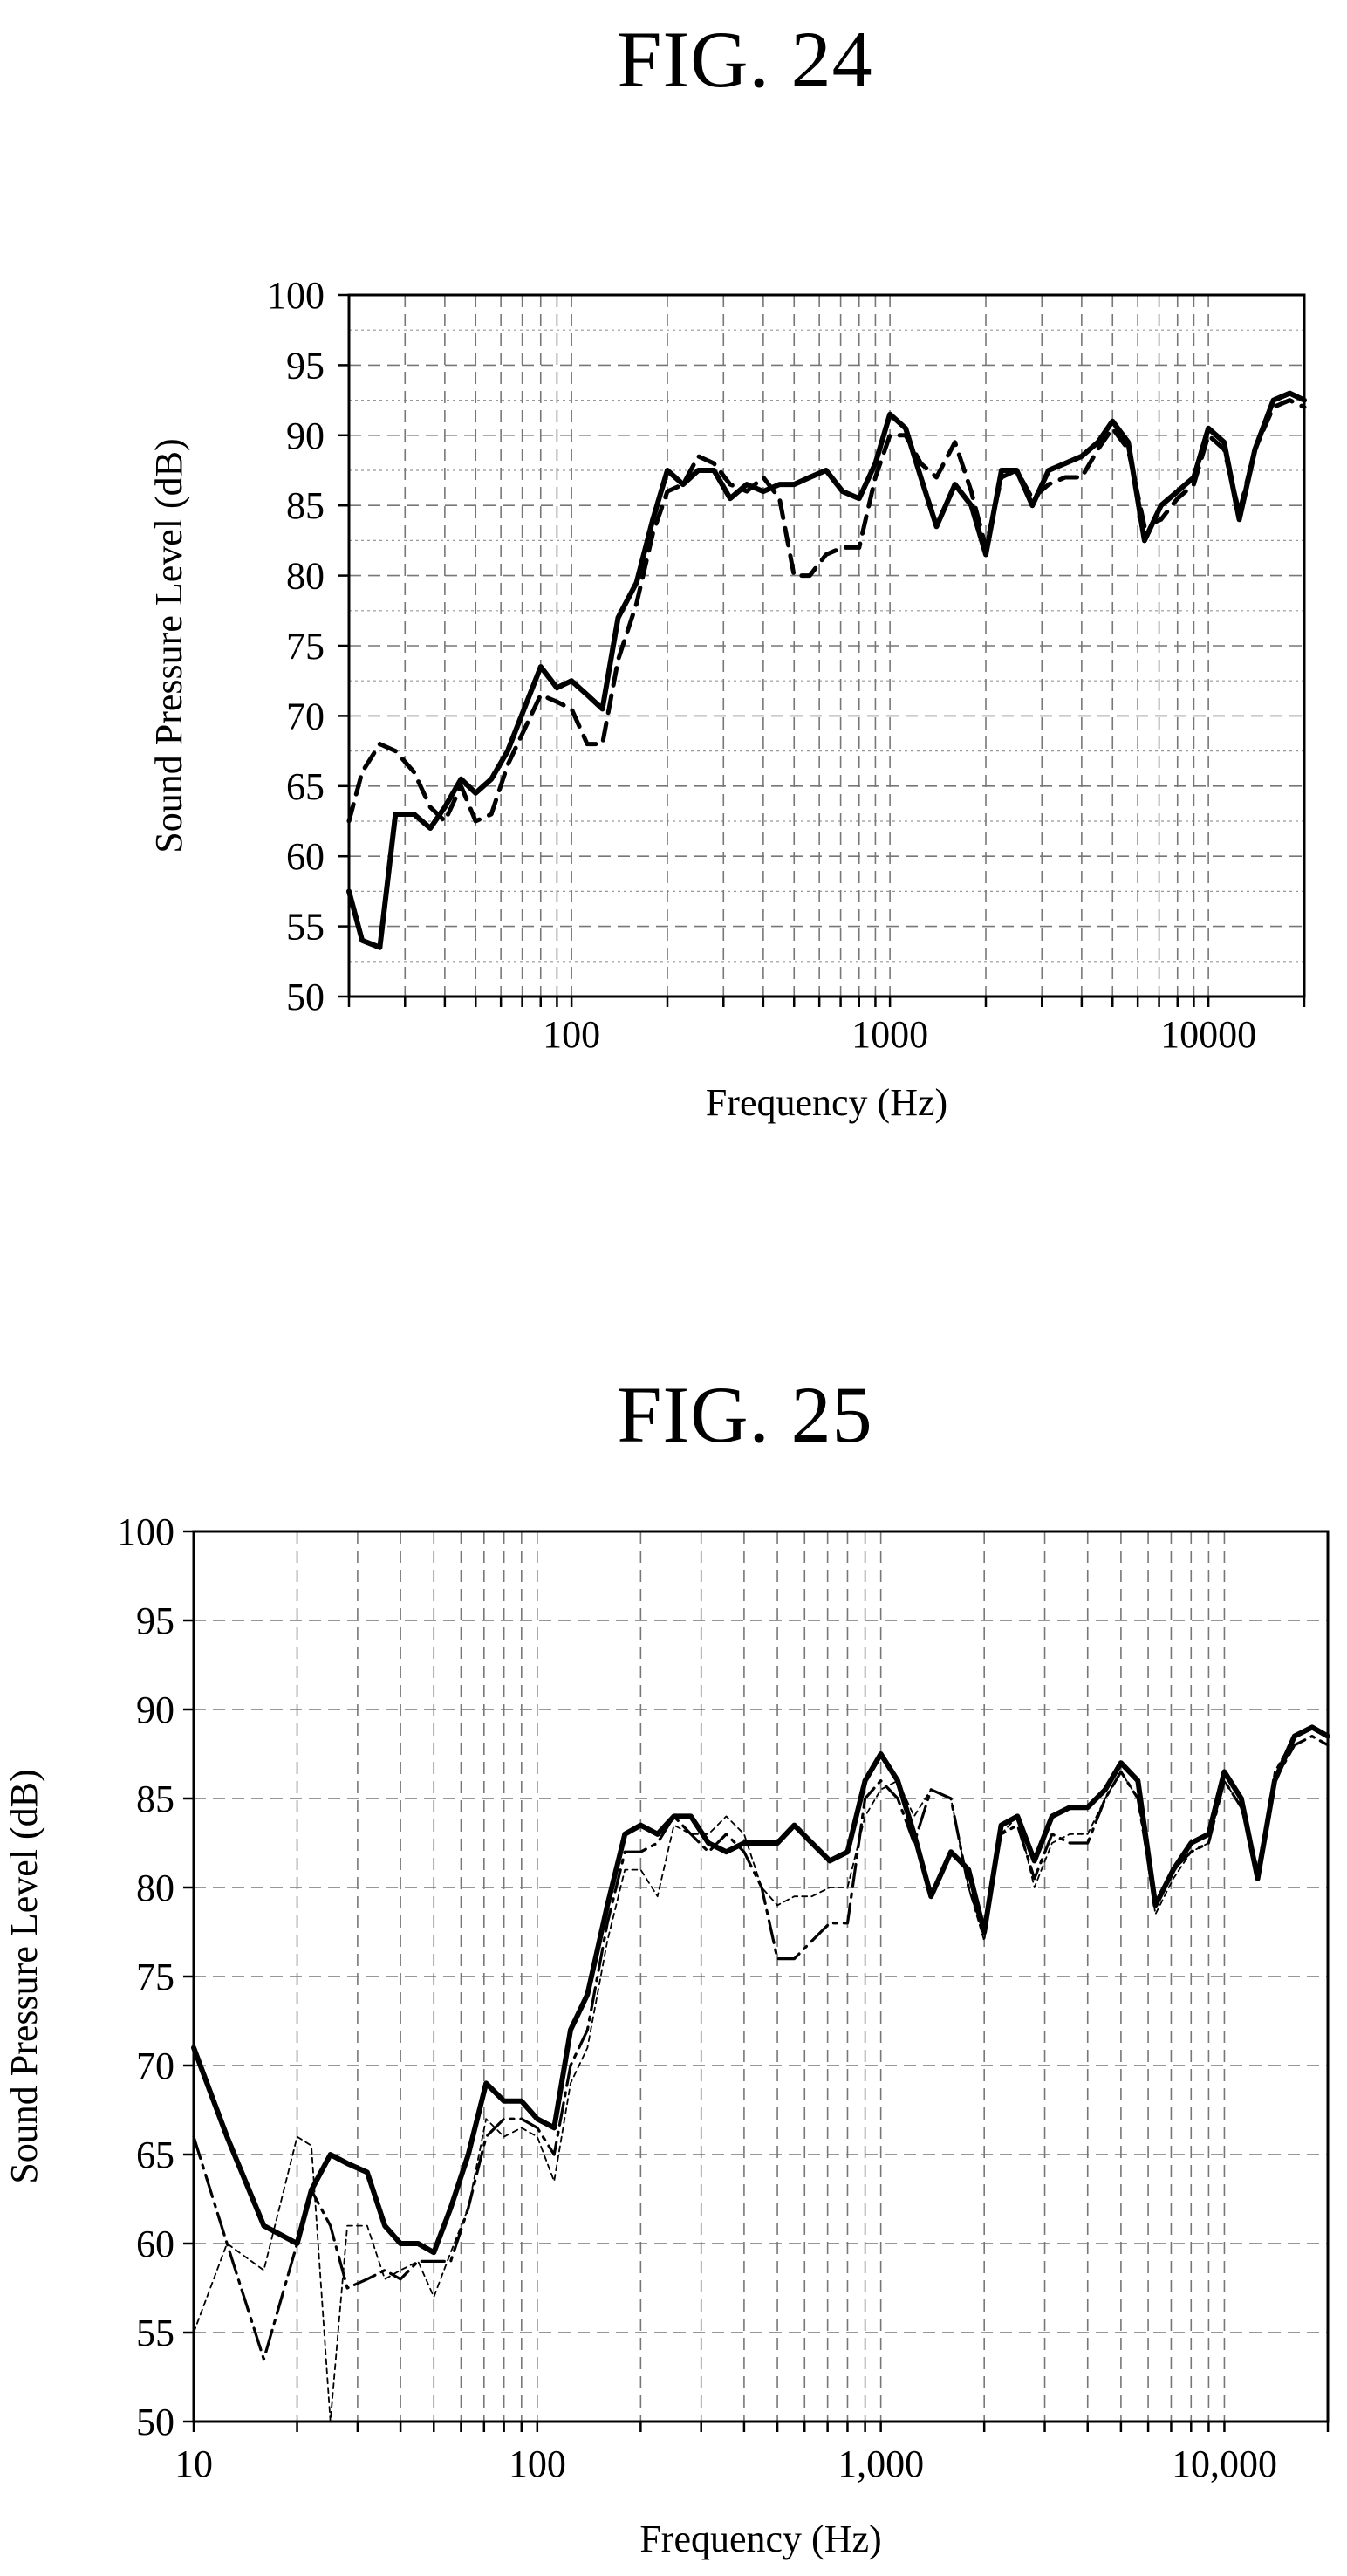 Image resolution: width=1347 pixels, height=2576 pixels. What do you see at coordinates (745, 1414) in the screenshot?
I see `figure-25-title: FIG. 25` at bounding box center [745, 1414].